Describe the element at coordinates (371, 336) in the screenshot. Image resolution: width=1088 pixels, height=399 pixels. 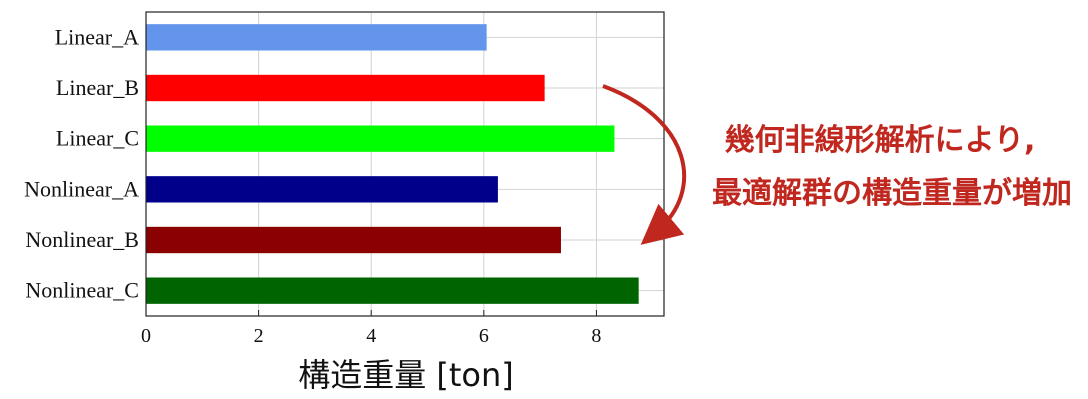
I see `x-tick-label: 4` at that location.